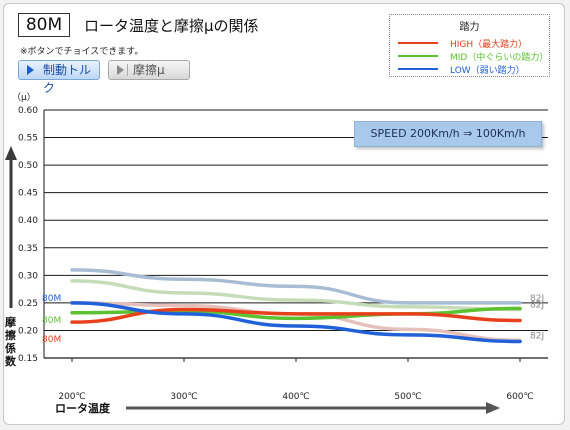  What do you see at coordinates (82, 408) in the screenshot?
I see `x-axis-label: ロータ温度` at bounding box center [82, 408].